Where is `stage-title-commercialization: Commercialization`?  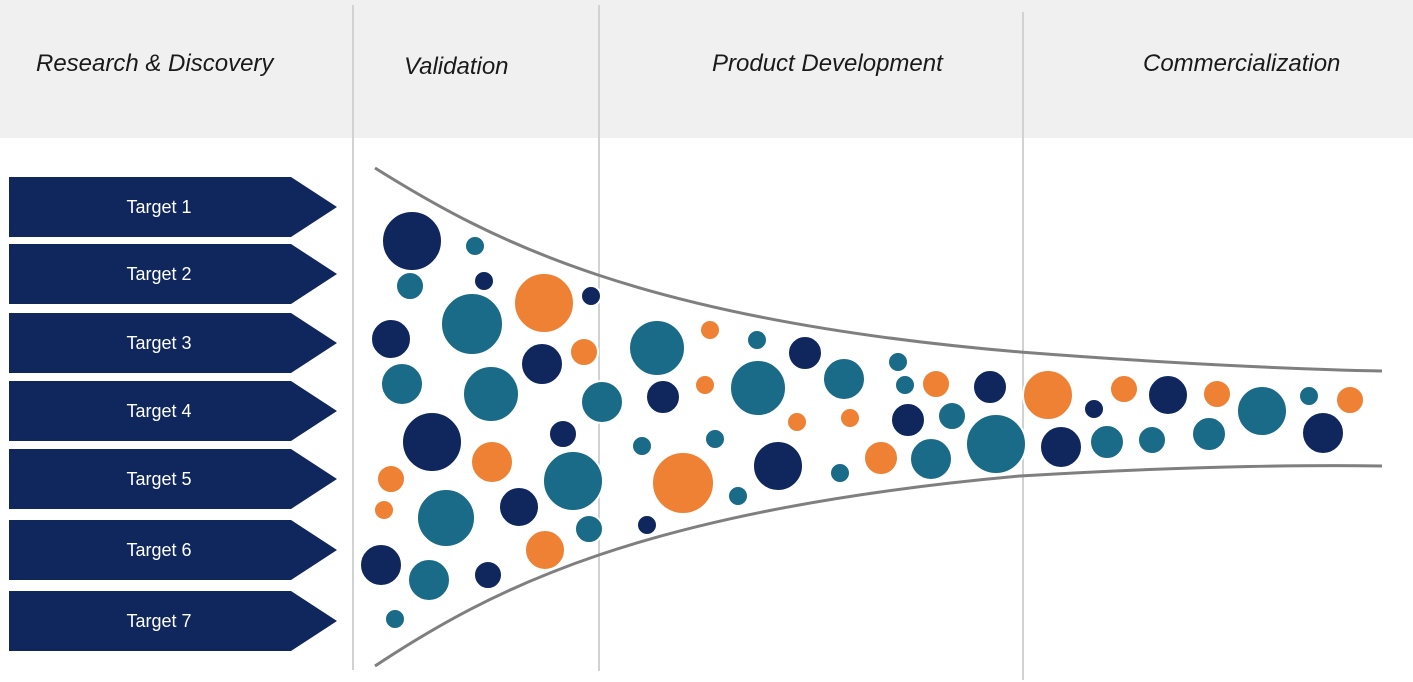
stage-title-commercialization: Commercialization is located at coordinates (1242, 63).